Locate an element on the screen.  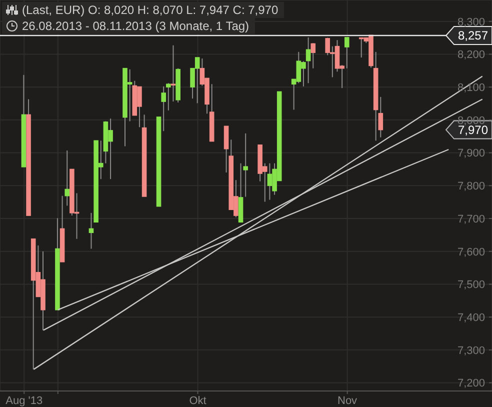
y-tick-label: 7,900 is located at coordinates (471, 154).